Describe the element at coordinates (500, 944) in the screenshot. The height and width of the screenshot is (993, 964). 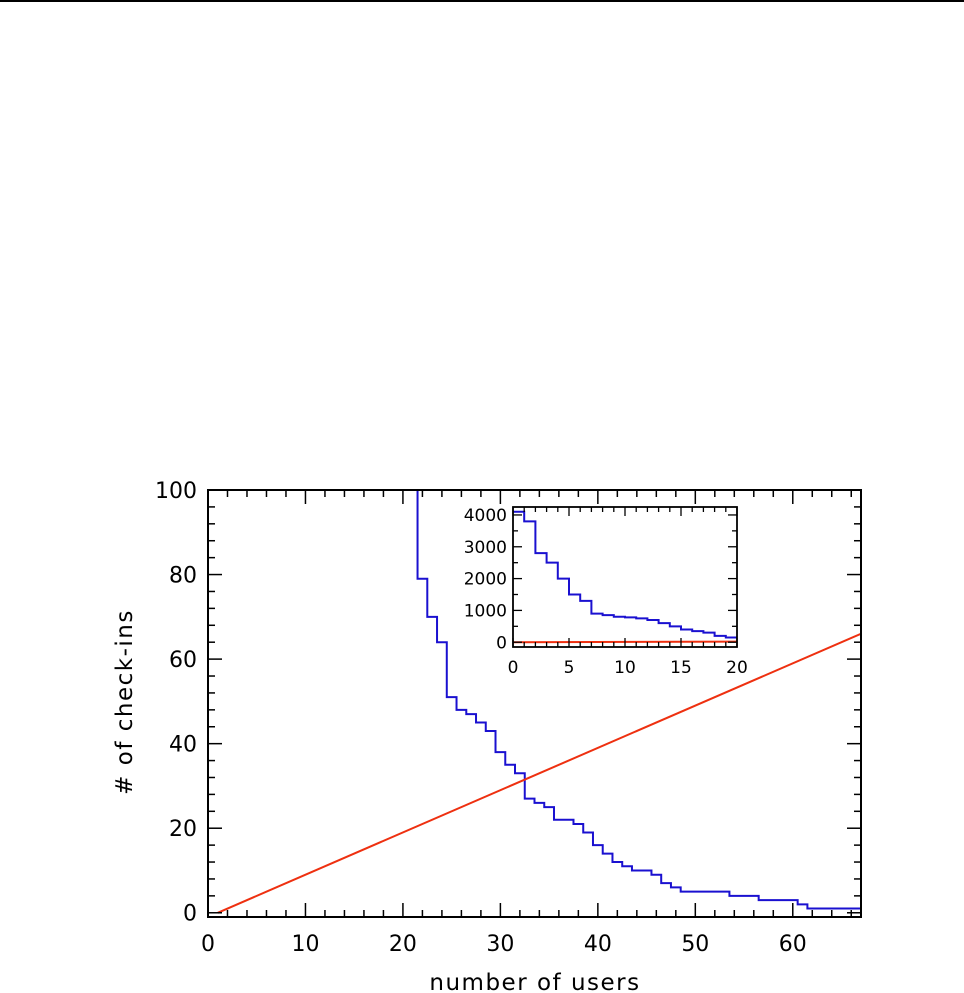
I see `main-x-tick-label: 30` at that location.